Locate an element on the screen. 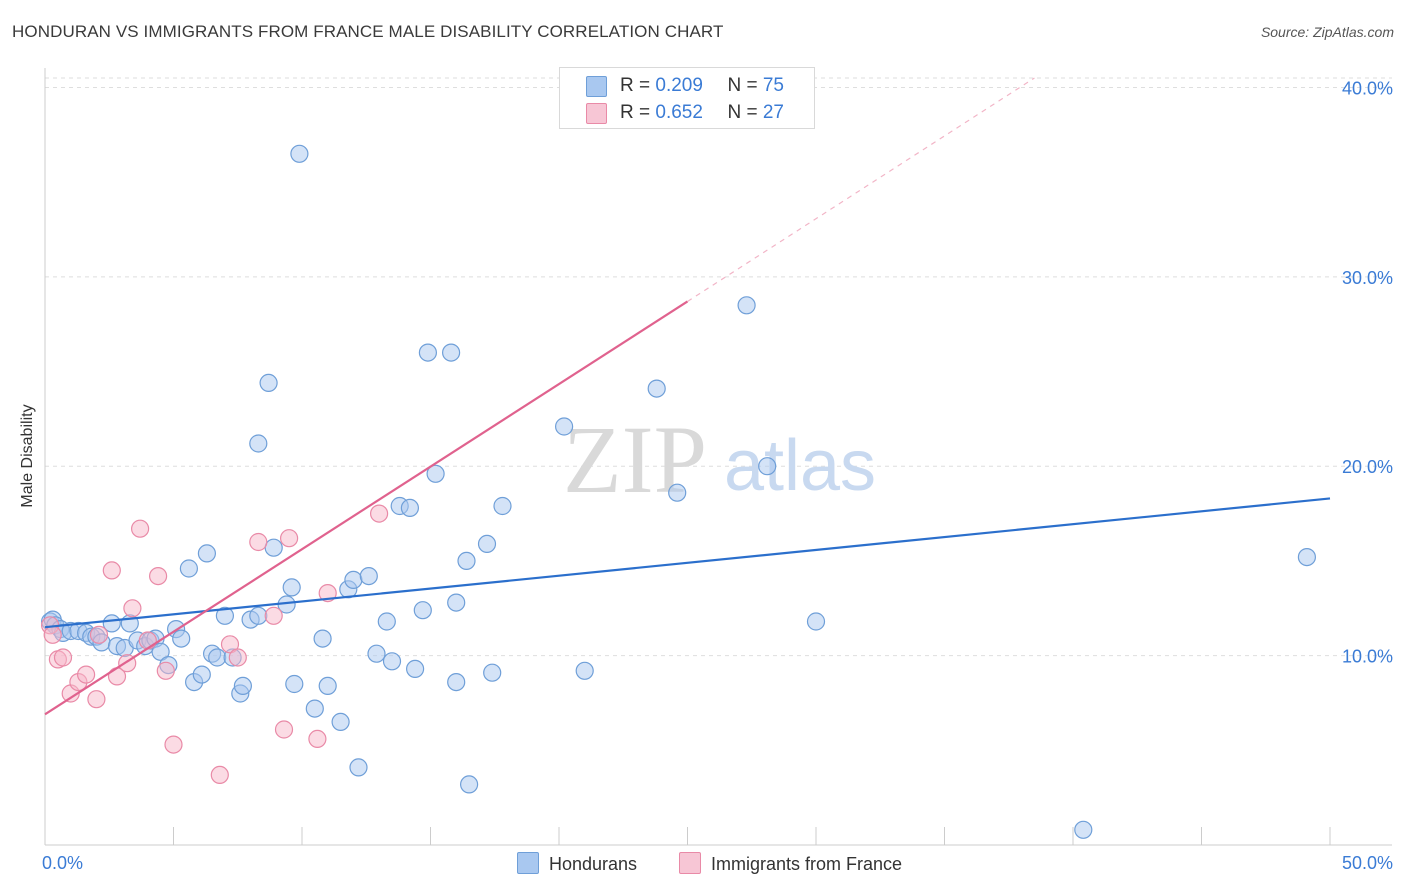 The height and width of the screenshot is (892, 1406). bottom-legend-hondurans: Hondurans is located at coordinates (577, 864).